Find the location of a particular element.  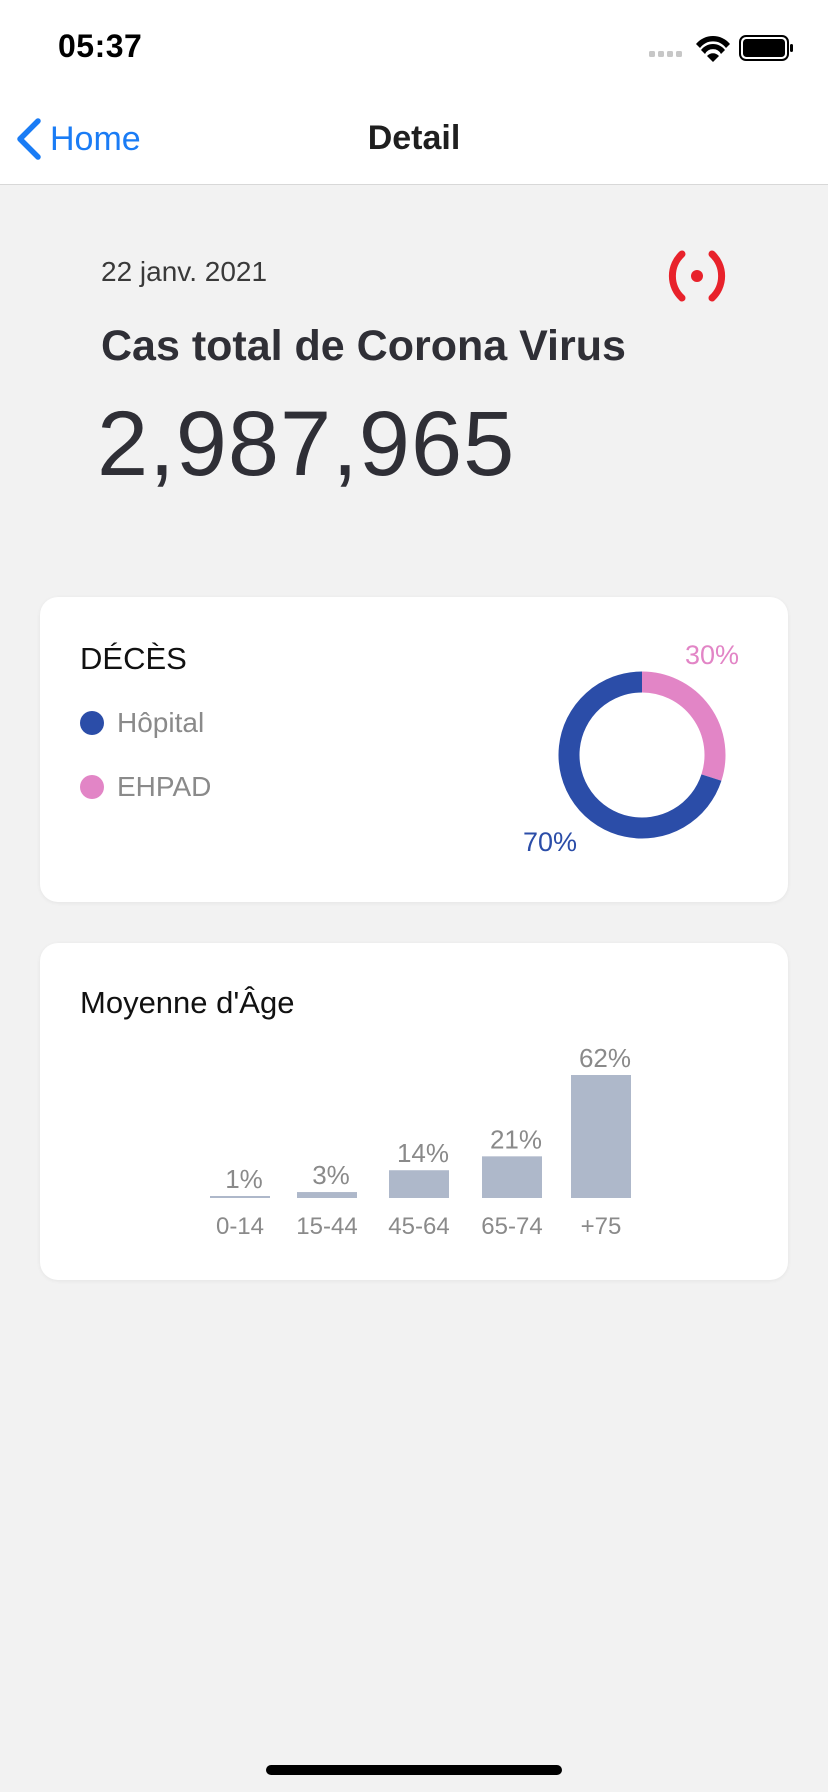

cellular-signal-icon is located at coordinates (665, 54).